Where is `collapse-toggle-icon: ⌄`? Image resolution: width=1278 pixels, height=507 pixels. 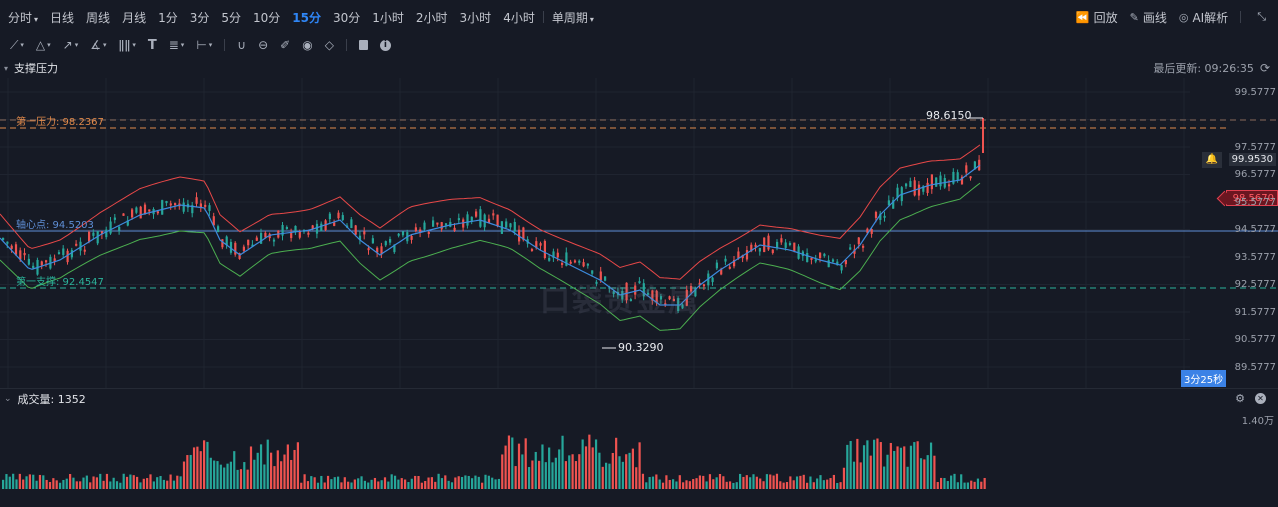
collapse-toggle-icon: ⌄ is located at coordinates (8, 398).